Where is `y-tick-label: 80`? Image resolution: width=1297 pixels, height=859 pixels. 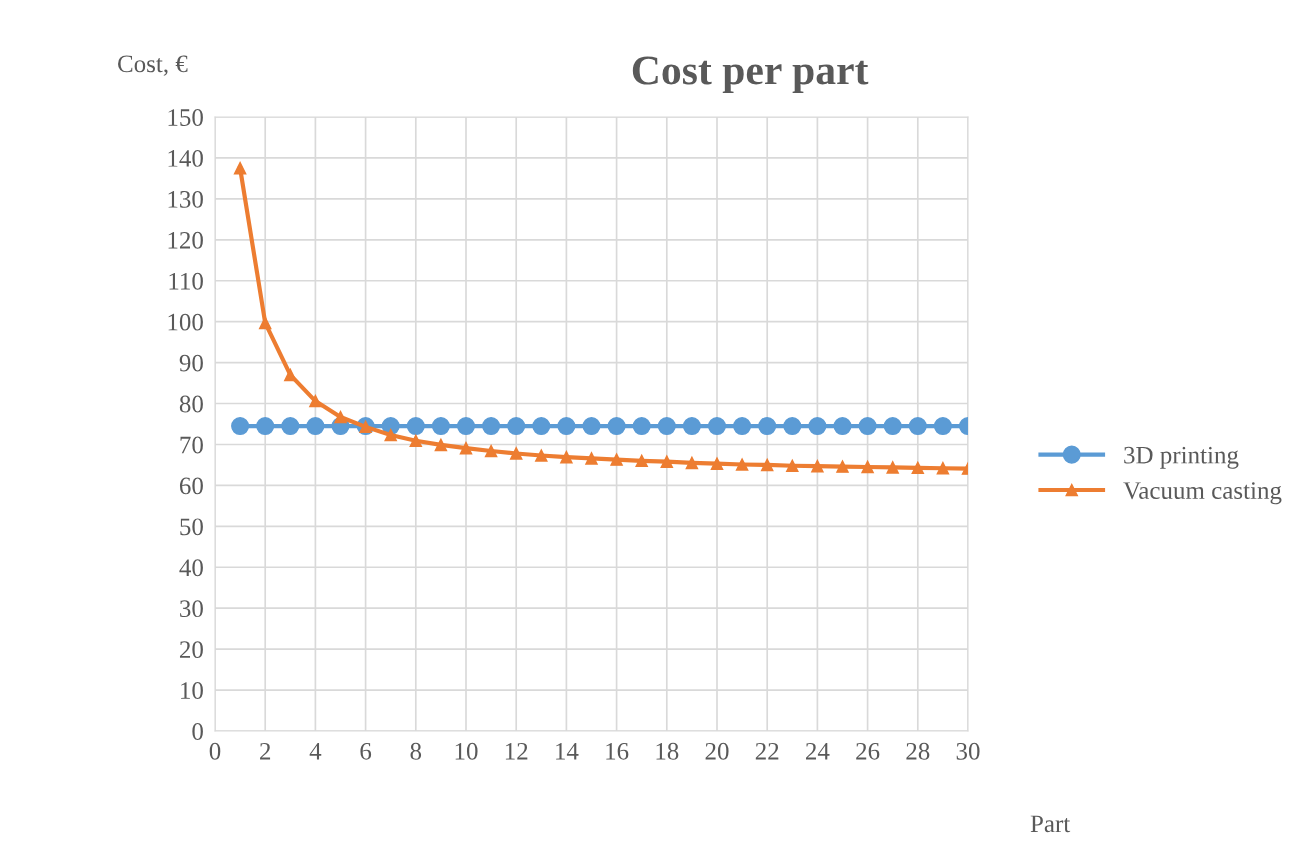 y-tick-label: 80 is located at coordinates (191, 404).